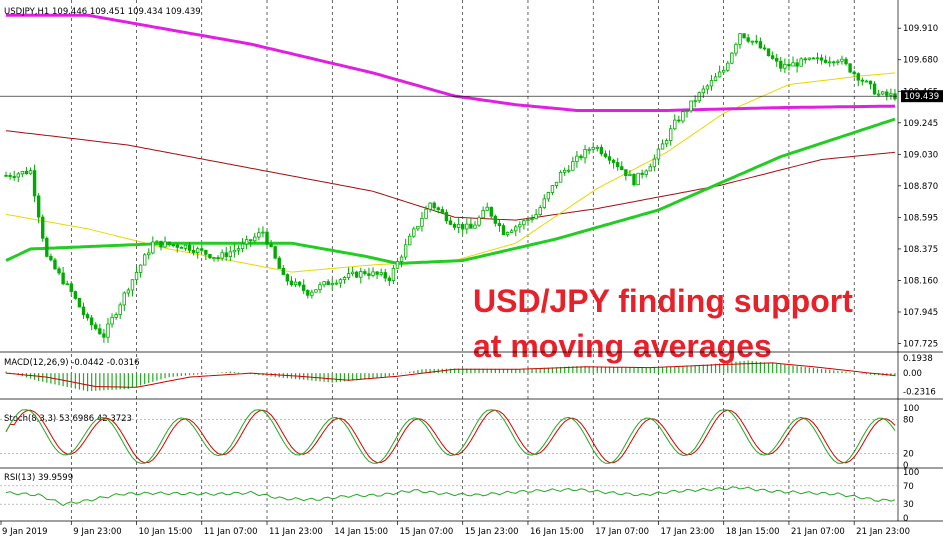 This screenshot has height=542, width=943. Describe the element at coordinates (231, 532) in the screenshot. I see `time-tick-label: 11 Jan 07:00` at that location.